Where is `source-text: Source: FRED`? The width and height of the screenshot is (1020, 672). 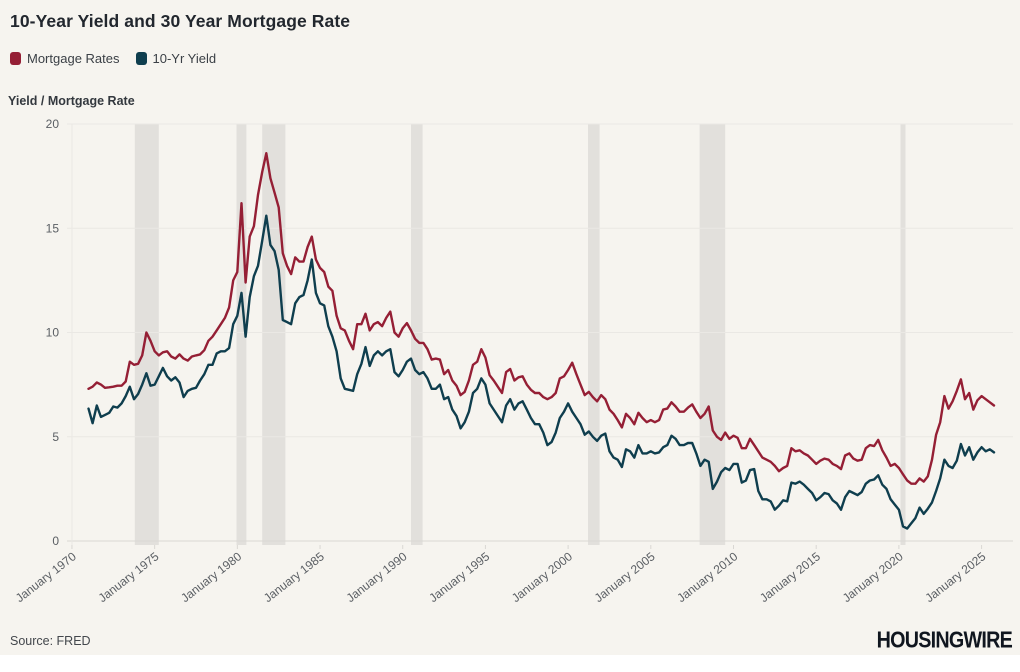 source-text: Source: FRED is located at coordinates (50, 641).